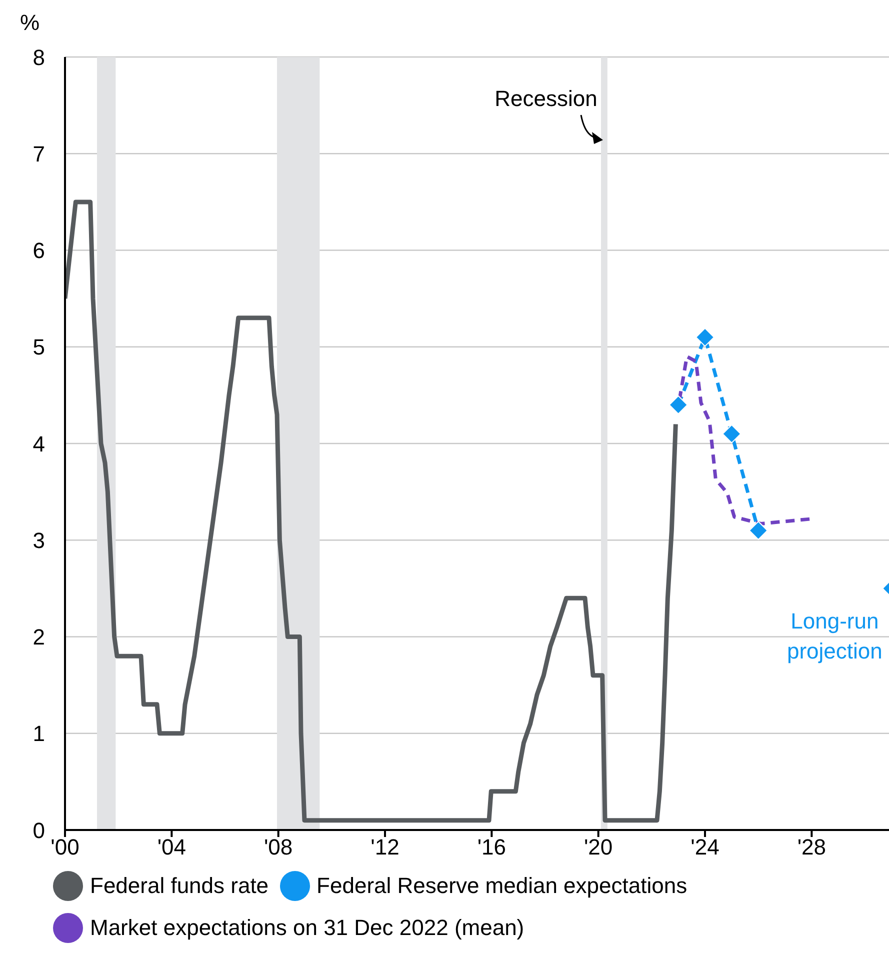 The height and width of the screenshot is (955, 889). I want to click on x-tick-label: '12, so click(385, 847).